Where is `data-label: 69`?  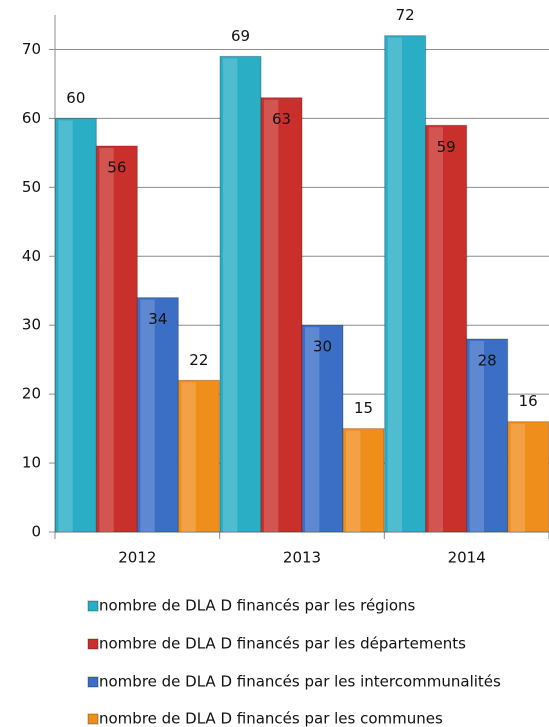 data-label: 69 is located at coordinates (240, 36).